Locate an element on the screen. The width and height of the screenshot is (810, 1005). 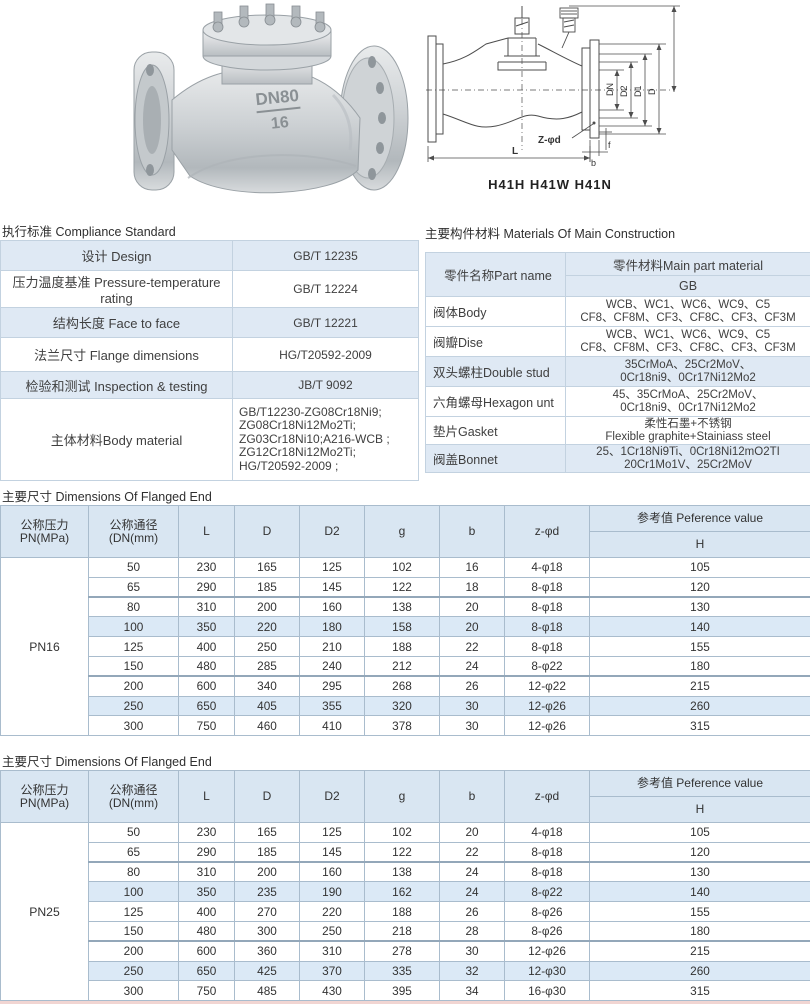
model-codes: H41H H41W H41N is located at coordinates (550, 184).